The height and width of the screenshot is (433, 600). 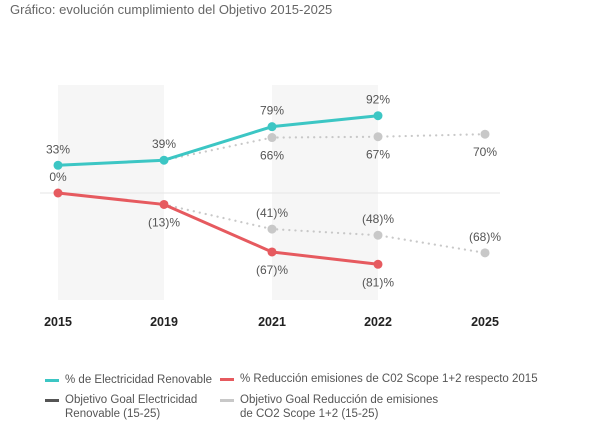 What do you see at coordinates (52, 380) in the screenshot?
I see `legend-swatch-teal` at bounding box center [52, 380].